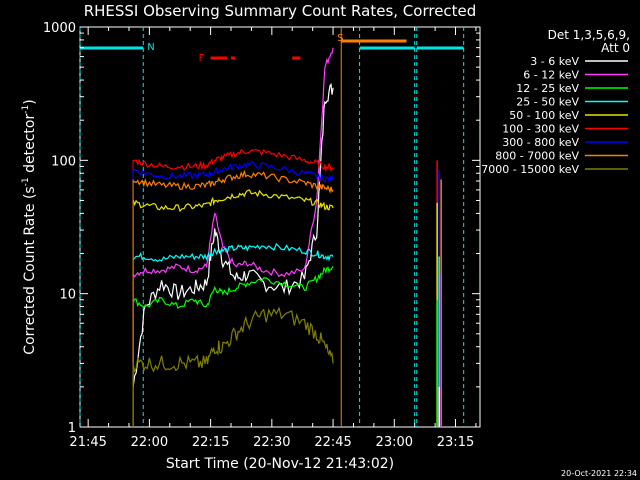 The height and width of the screenshot is (480, 640). Describe the element at coordinates (67, 295) in the screenshot. I see `y-tick-label: 10` at that location.